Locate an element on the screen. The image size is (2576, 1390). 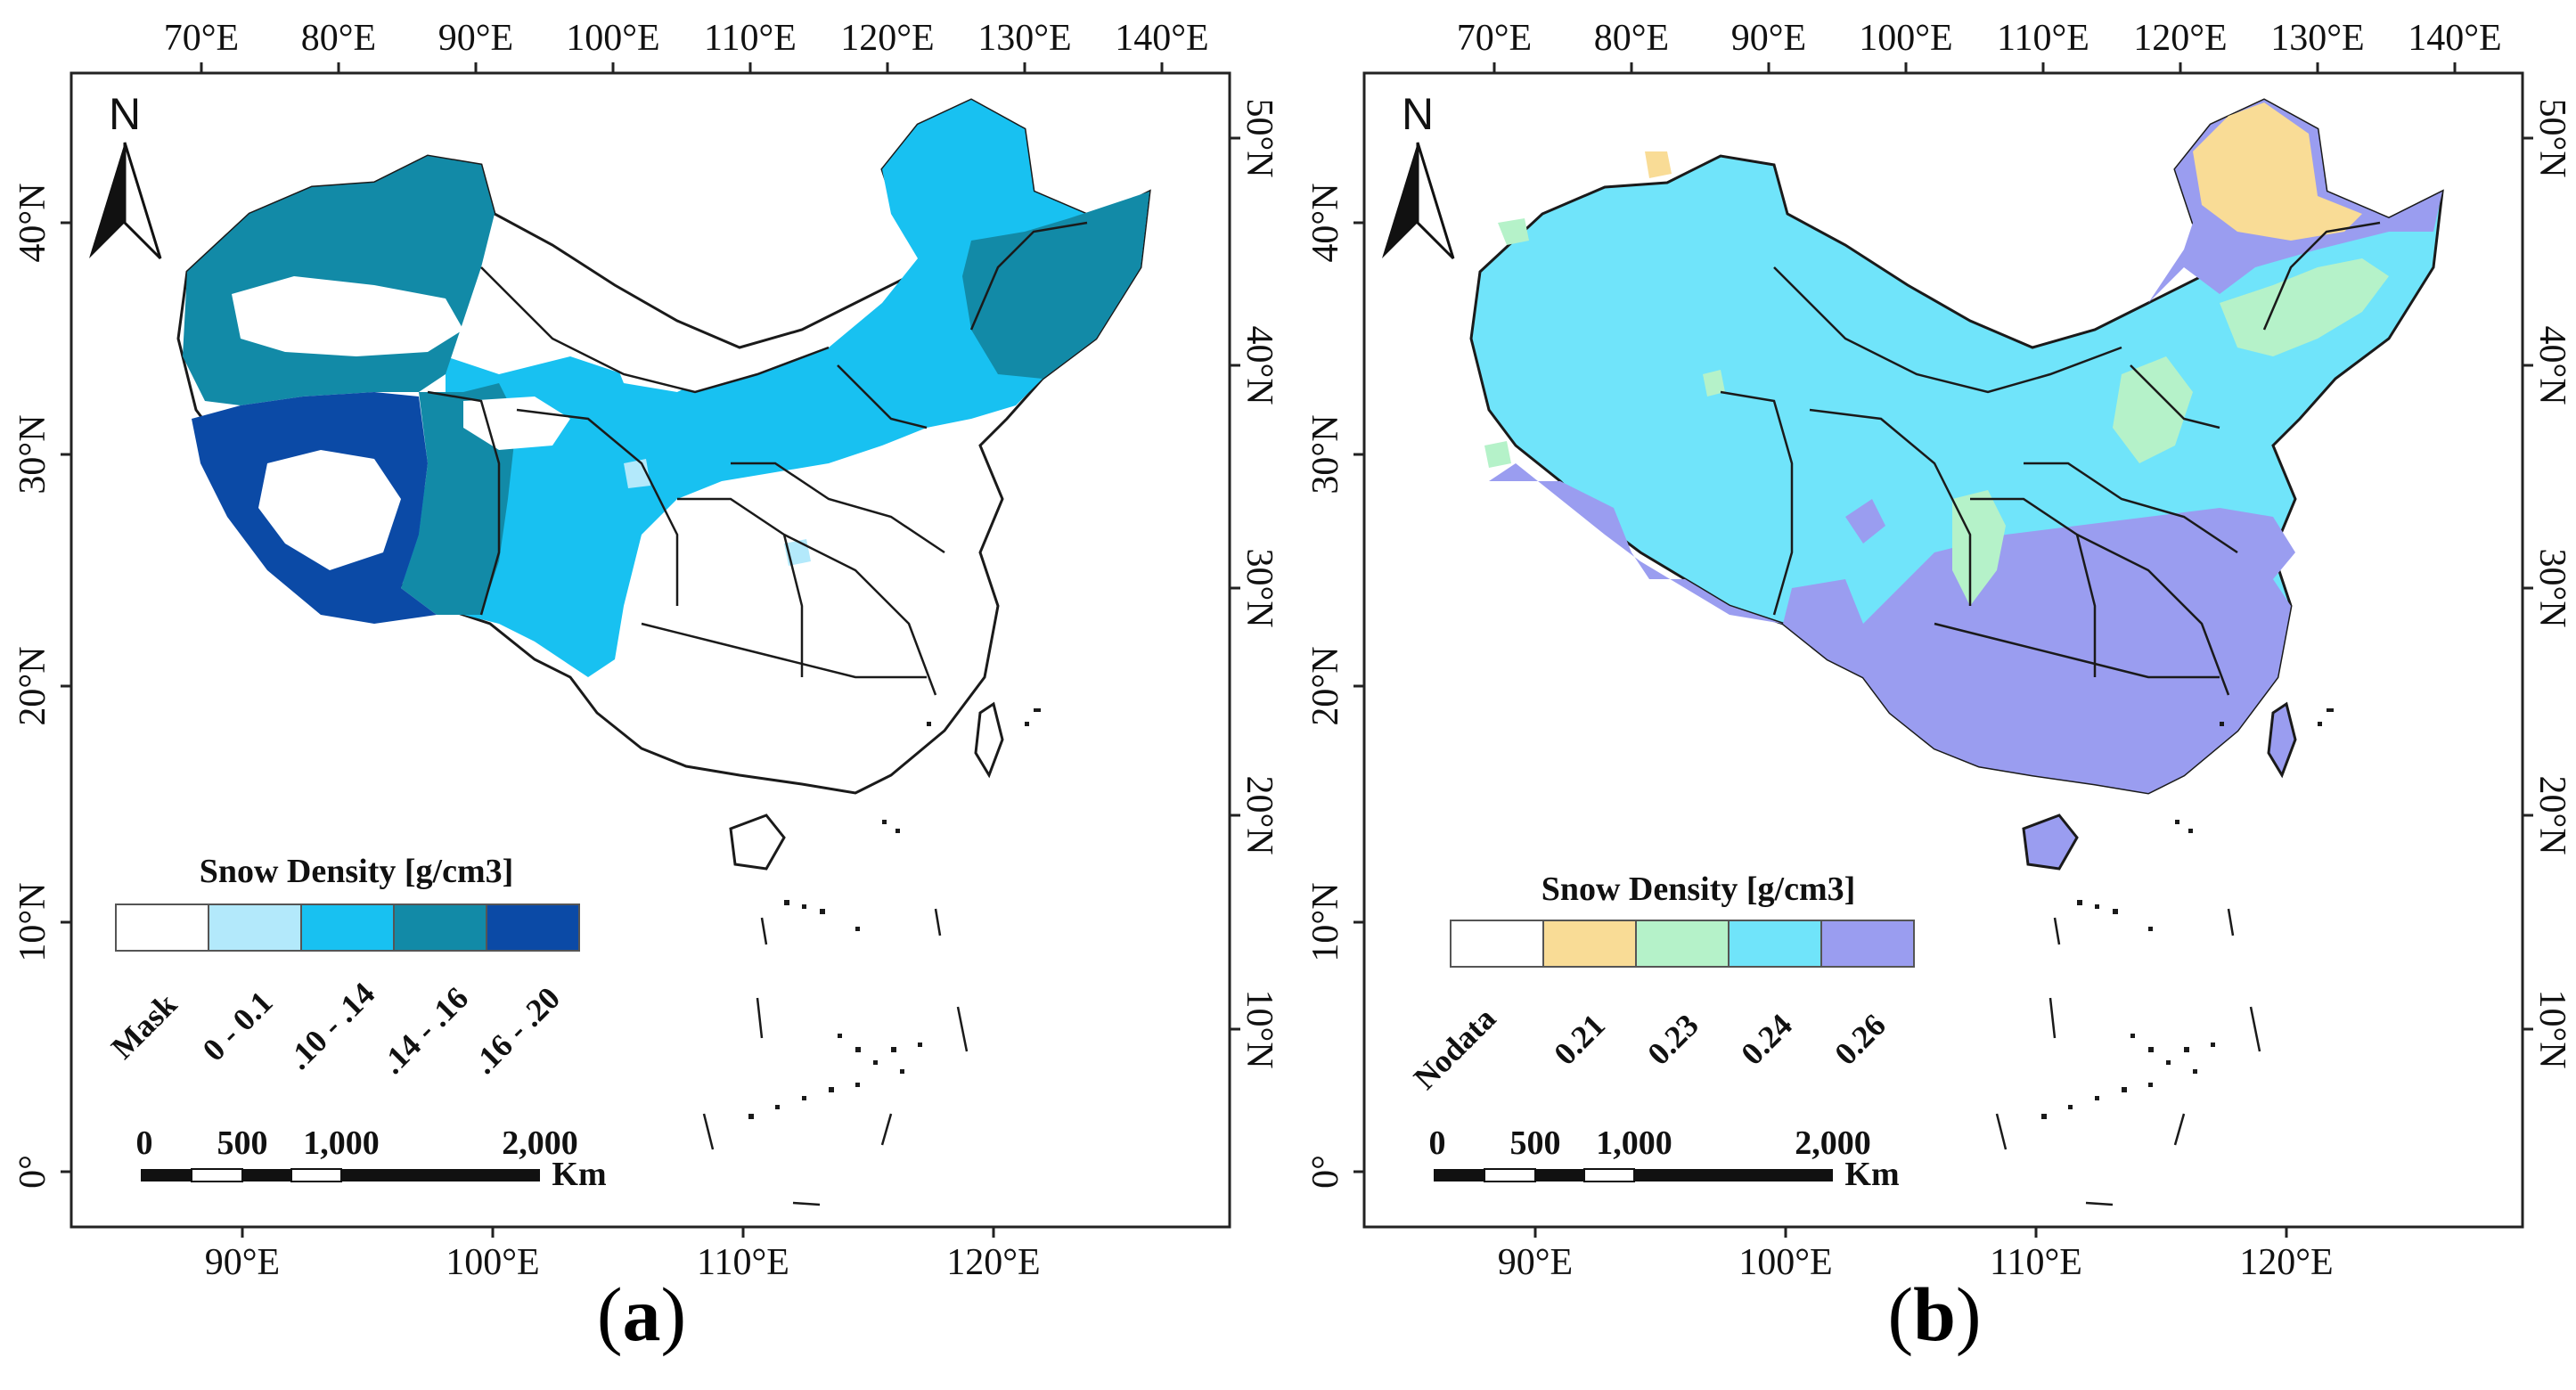
class-10-14-region is located at coordinates (770, 388).